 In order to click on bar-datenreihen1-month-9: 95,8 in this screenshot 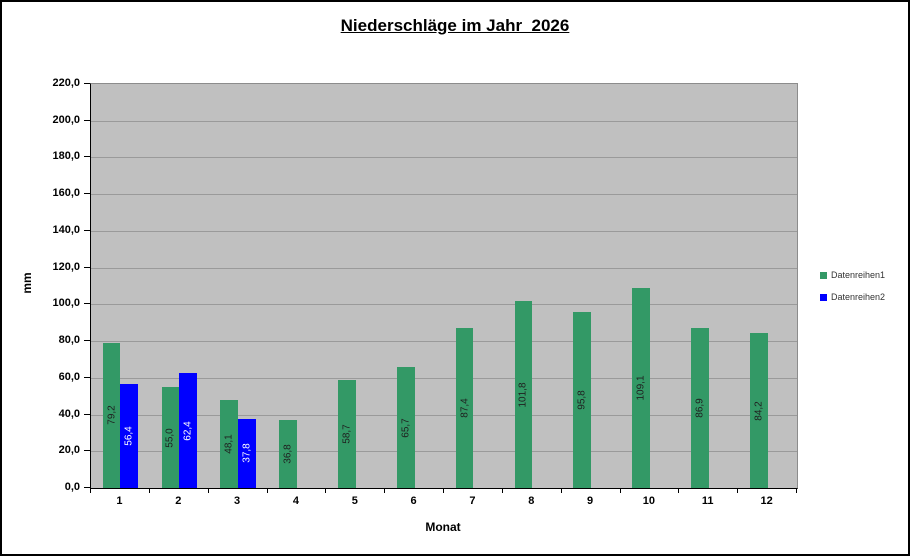, I will do `click(582, 400)`.